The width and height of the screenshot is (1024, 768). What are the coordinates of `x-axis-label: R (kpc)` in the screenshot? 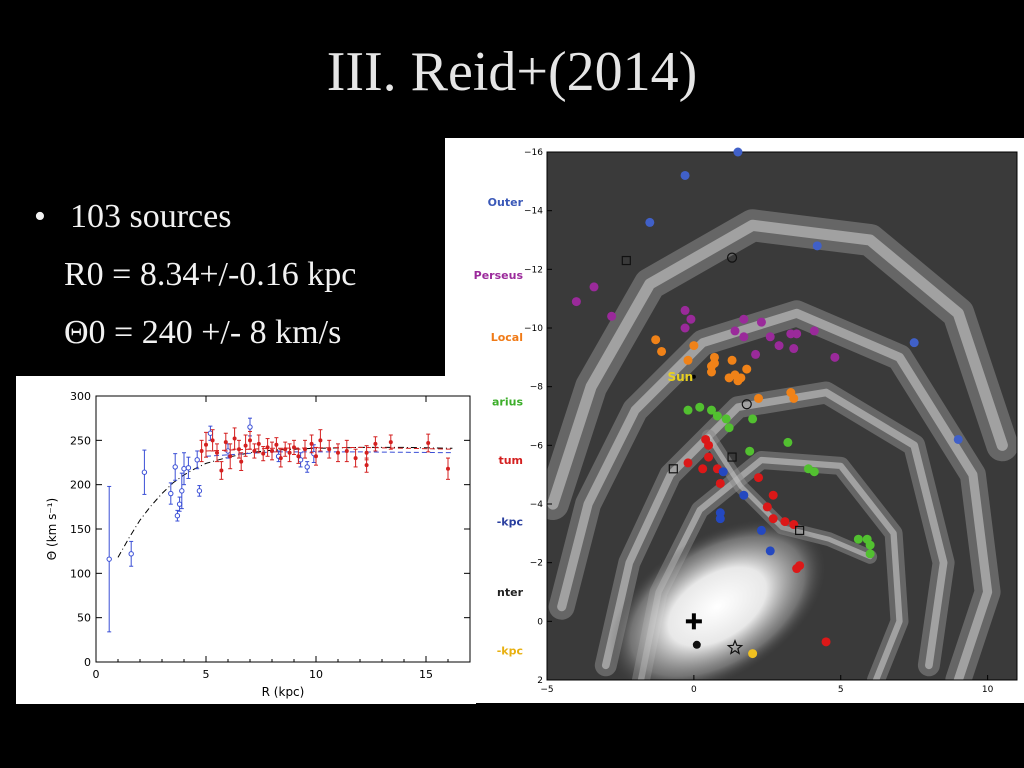 It's located at (283, 692).